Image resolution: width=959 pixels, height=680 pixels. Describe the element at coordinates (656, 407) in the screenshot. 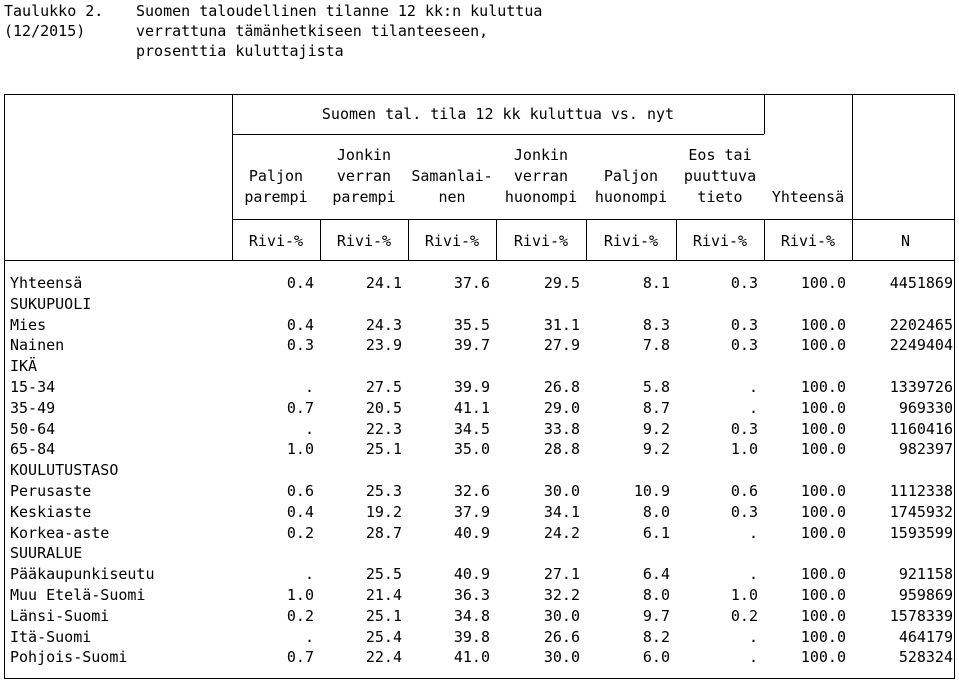

I see `table-cell: 8.7` at that location.